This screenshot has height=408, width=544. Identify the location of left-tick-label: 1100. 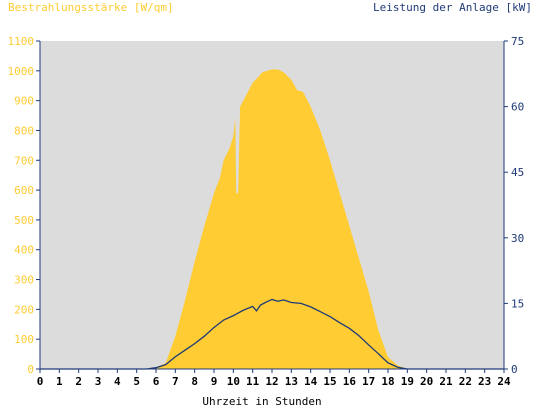
(21, 41).